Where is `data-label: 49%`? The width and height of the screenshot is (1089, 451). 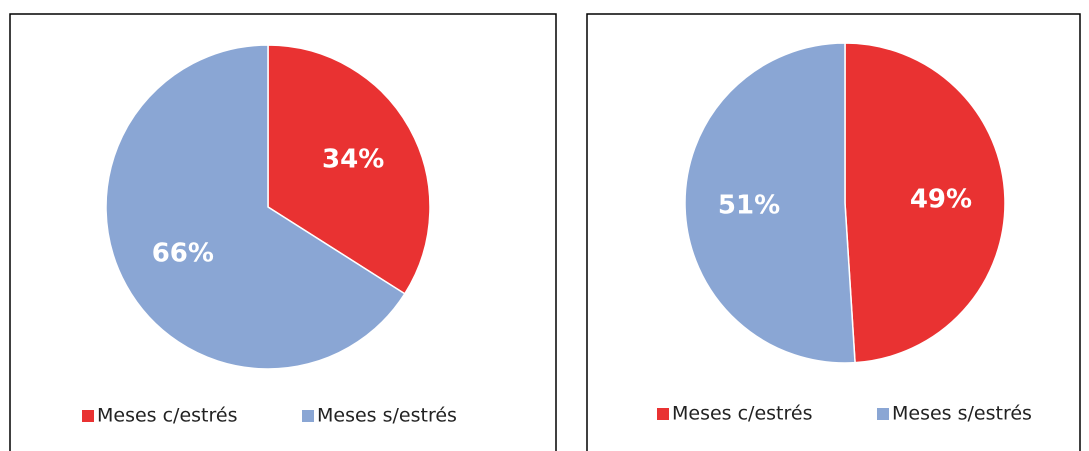
data-label: 49% is located at coordinates (941, 199).